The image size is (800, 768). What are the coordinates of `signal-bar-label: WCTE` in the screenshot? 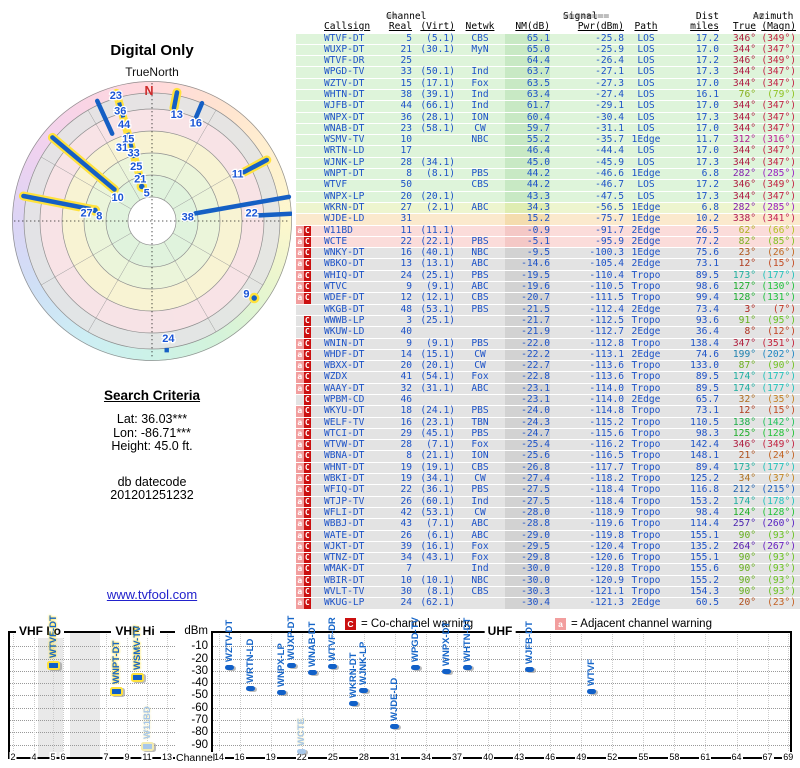 It's located at (302, 732).